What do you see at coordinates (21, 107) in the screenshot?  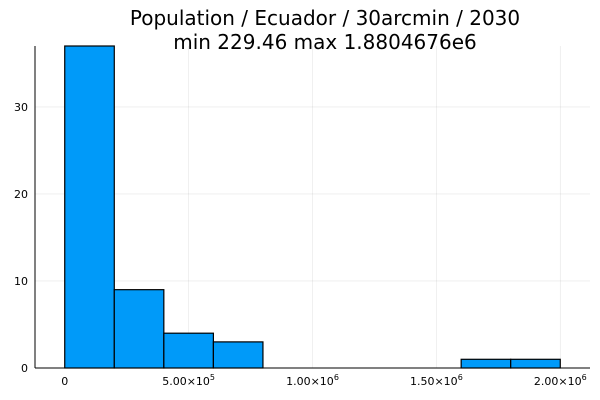 I see `y-tick-label-3: 30` at bounding box center [21, 107].